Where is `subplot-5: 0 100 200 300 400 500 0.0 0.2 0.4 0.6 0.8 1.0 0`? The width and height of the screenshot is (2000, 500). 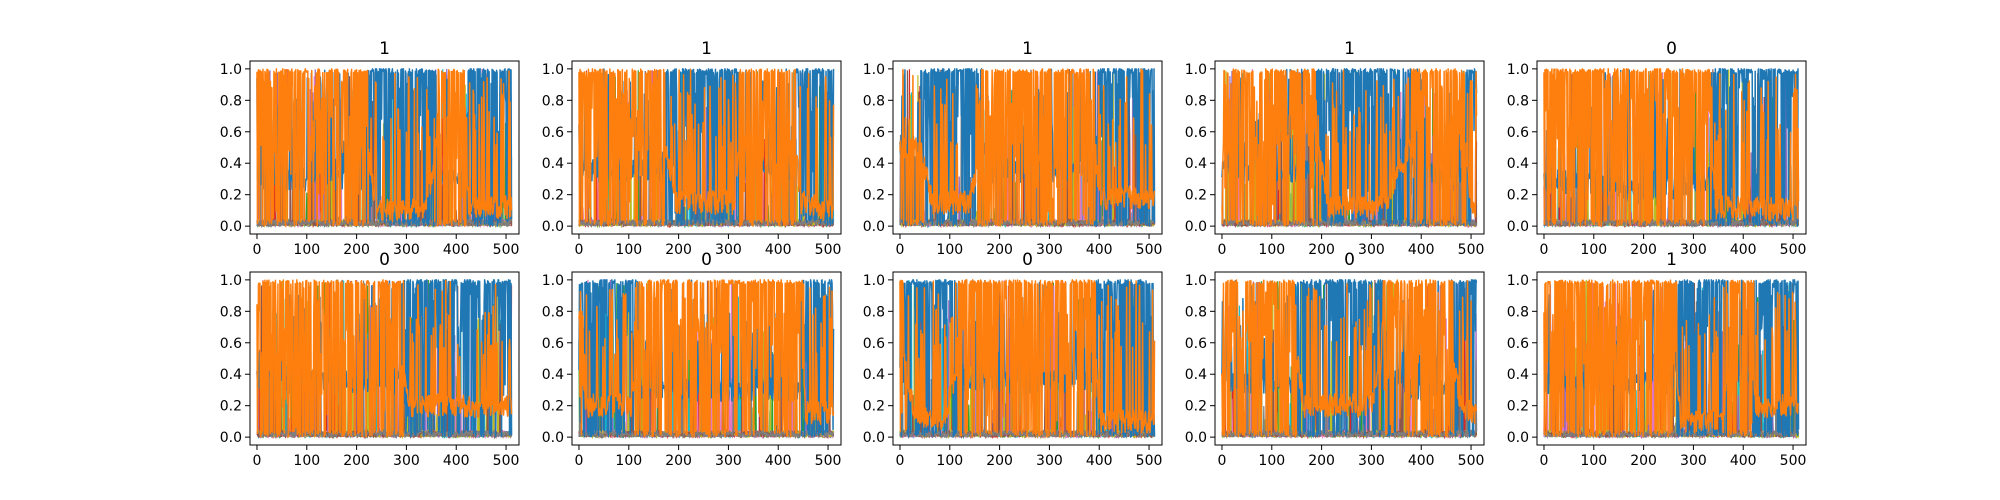 subplot-5: 0 100 200 300 400 500 0.0 0.2 0.4 0.6 0.8 1.0 0 is located at coordinates (1657, 148).